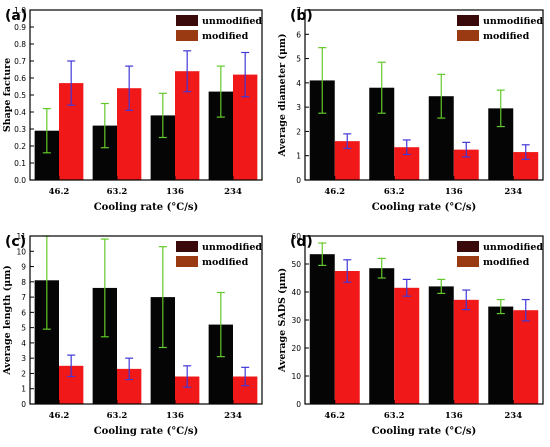  Describe the element at coordinates (21, 236) in the screenshot. I see `y-tick-label: 11` at that location.